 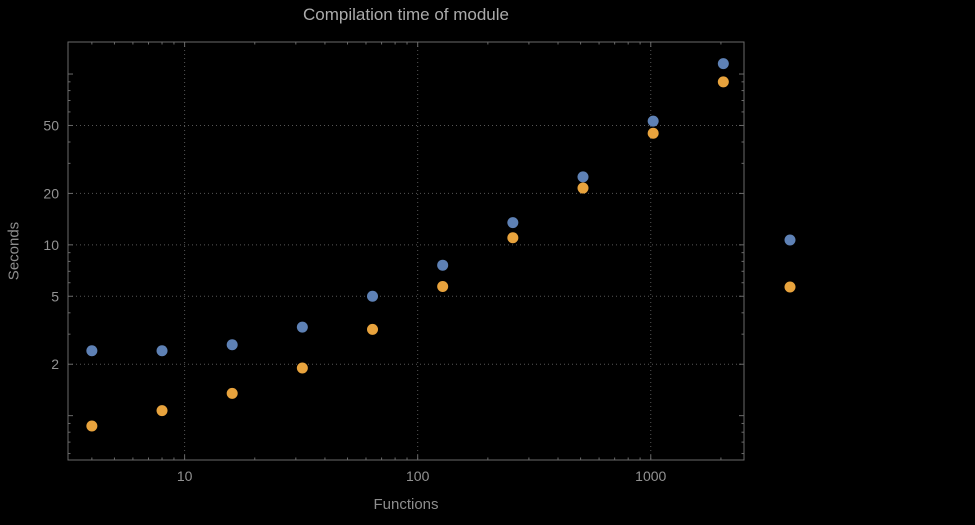 I want to click on x-tick-label: 1000, so click(x=650, y=476).